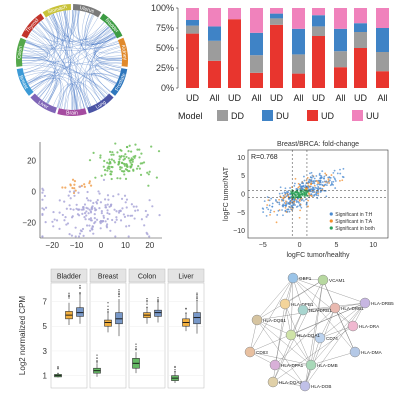 The height and width of the screenshot is (400, 400). Describe the element at coordinates (192, 29) in the screenshot. I see `bar-segment-dd` at that location.